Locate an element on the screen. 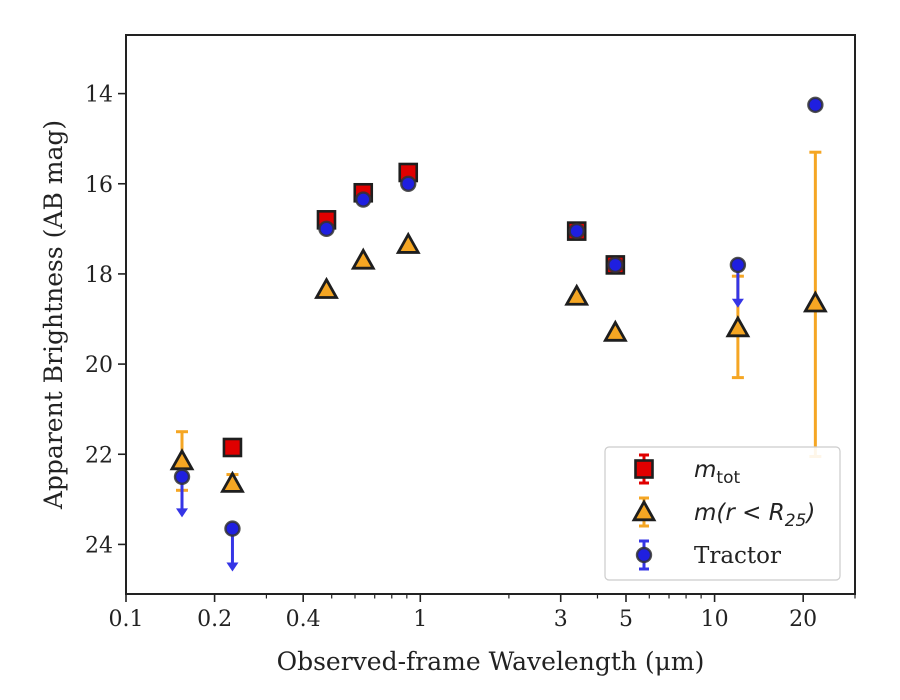 This screenshot has height=700, width=900. mtot-point is located at coordinates (232, 447).